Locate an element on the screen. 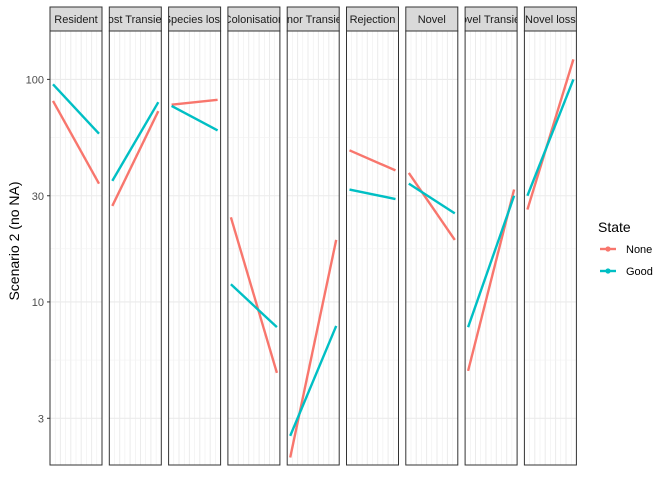  legend-title: State is located at coordinates (614, 227).